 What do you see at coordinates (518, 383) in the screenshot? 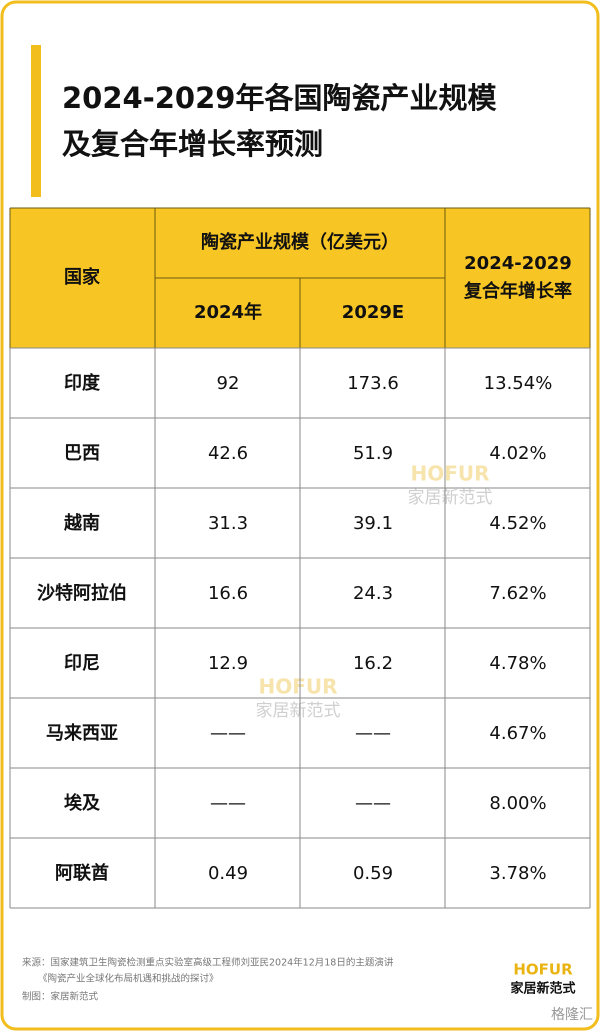
I see `value-cell: 13.54%` at bounding box center [518, 383].